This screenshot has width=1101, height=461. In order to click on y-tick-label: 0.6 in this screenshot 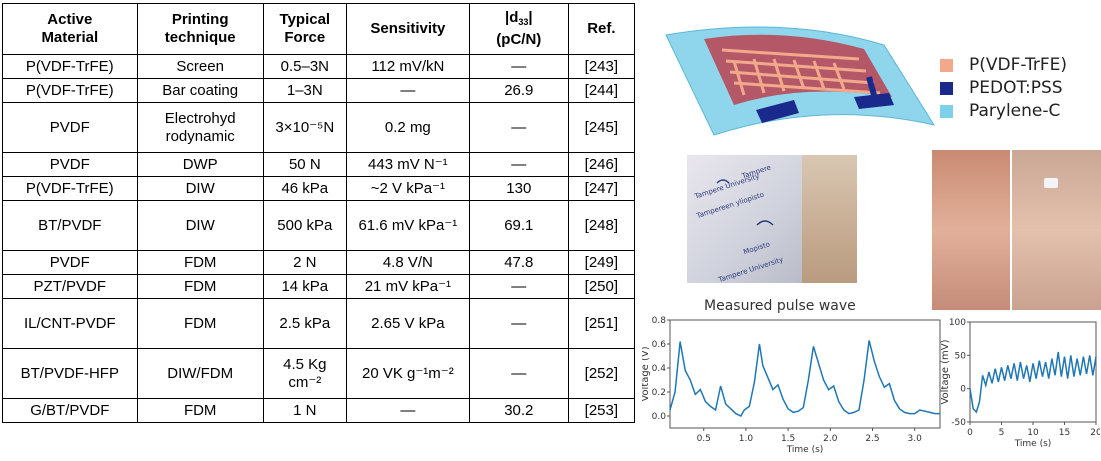, I will do `click(659, 345)`.